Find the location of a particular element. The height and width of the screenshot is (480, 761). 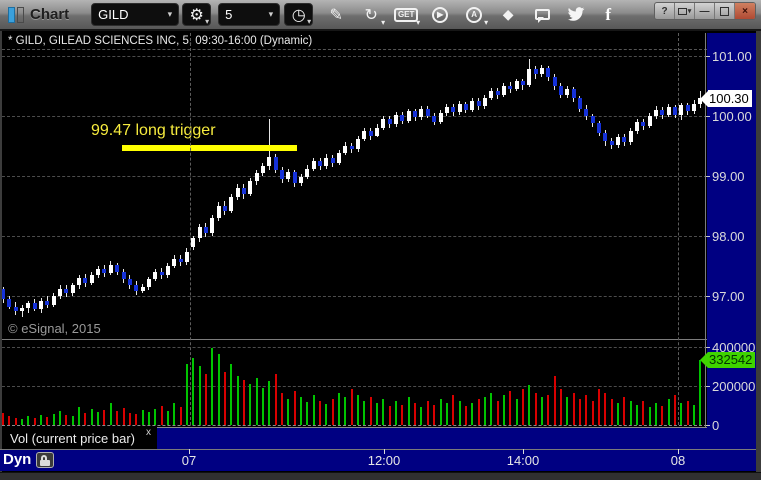

time-axis-label: 14:00 is located at coordinates (523, 460).